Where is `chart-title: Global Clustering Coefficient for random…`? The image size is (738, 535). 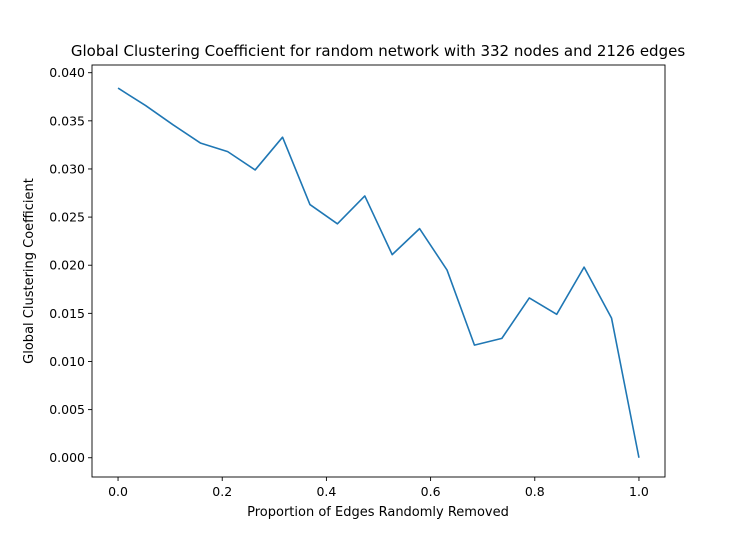 chart-title: Global Clustering Coefficient for random… is located at coordinates (378, 51).